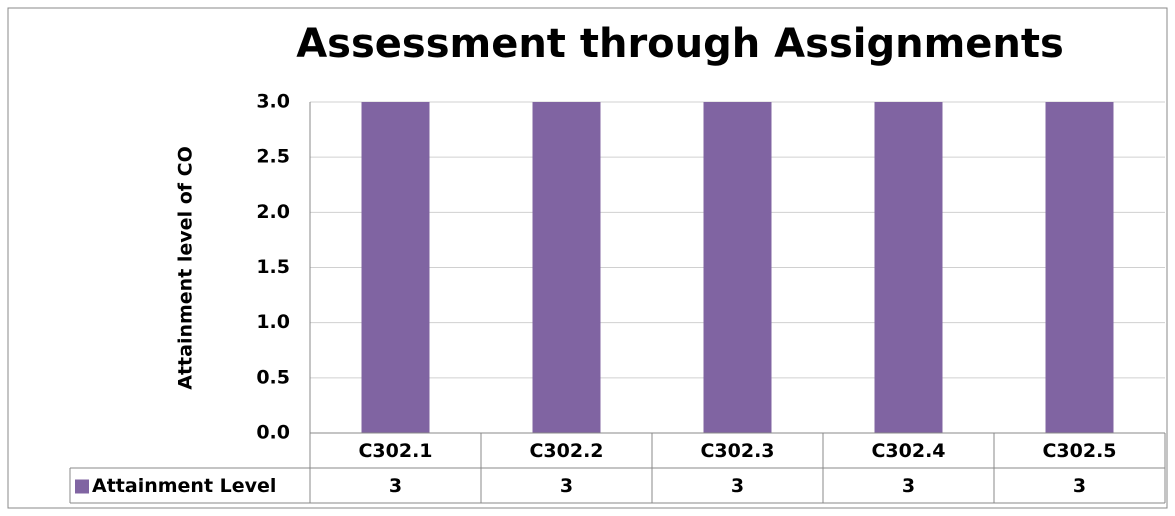 The width and height of the screenshot is (1175, 516). Describe the element at coordinates (566, 451) in the screenshot. I see `x-tick-label: C302.2` at that location.